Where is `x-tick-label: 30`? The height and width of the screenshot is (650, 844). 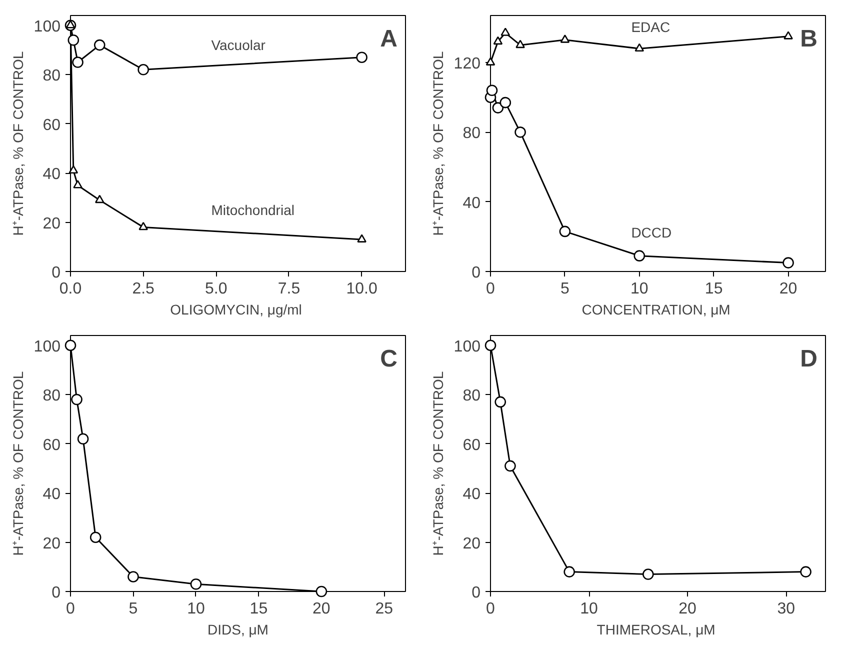 x-tick-label: 30 is located at coordinates (786, 609).